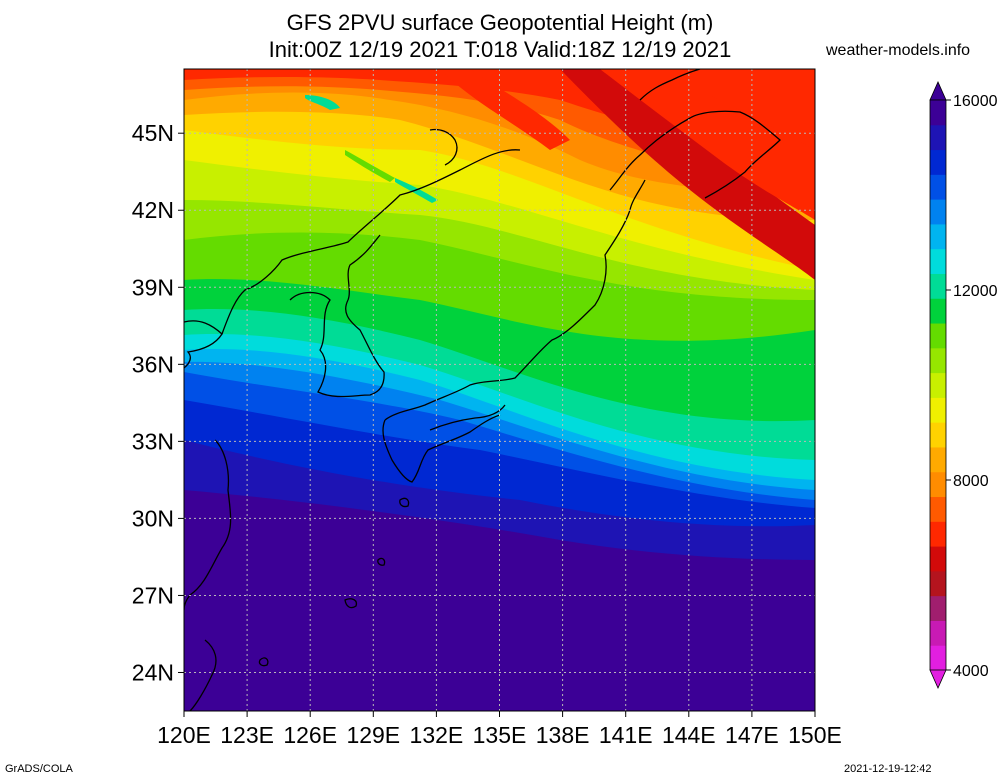 This screenshot has width=1000, height=779. Describe the element at coordinates (310, 735) in the screenshot. I see `lon-tick-label: 126E` at that location.